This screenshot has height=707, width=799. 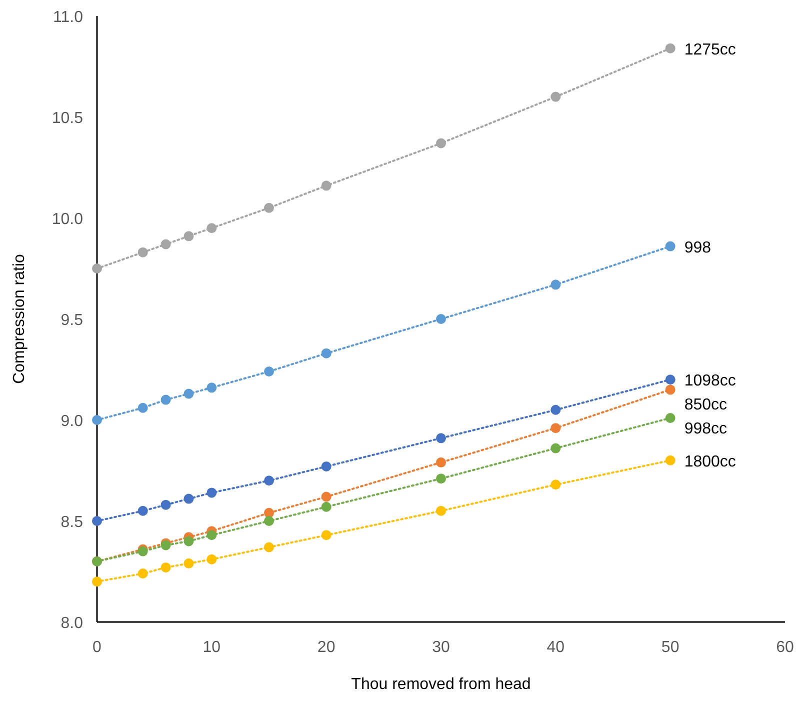 What do you see at coordinates (441, 647) in the screenshot?
I see `x-tick-label: 30` at bounding box center [441, 647].